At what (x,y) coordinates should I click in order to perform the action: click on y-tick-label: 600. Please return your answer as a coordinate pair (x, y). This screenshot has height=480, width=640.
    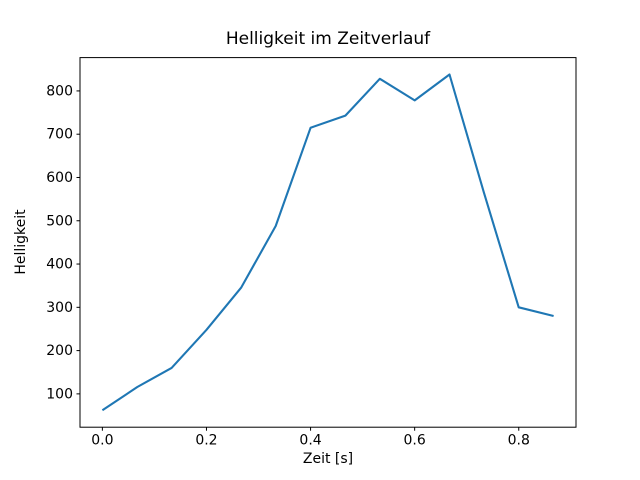
    Looking at the image, I should click on (59, 178).